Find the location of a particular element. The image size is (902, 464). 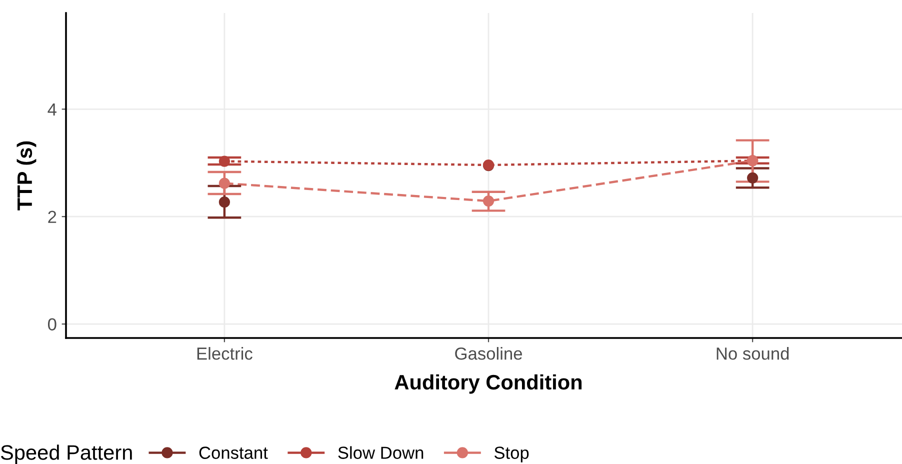

legend-label: Slow Down is located at coordinates (381, 452).